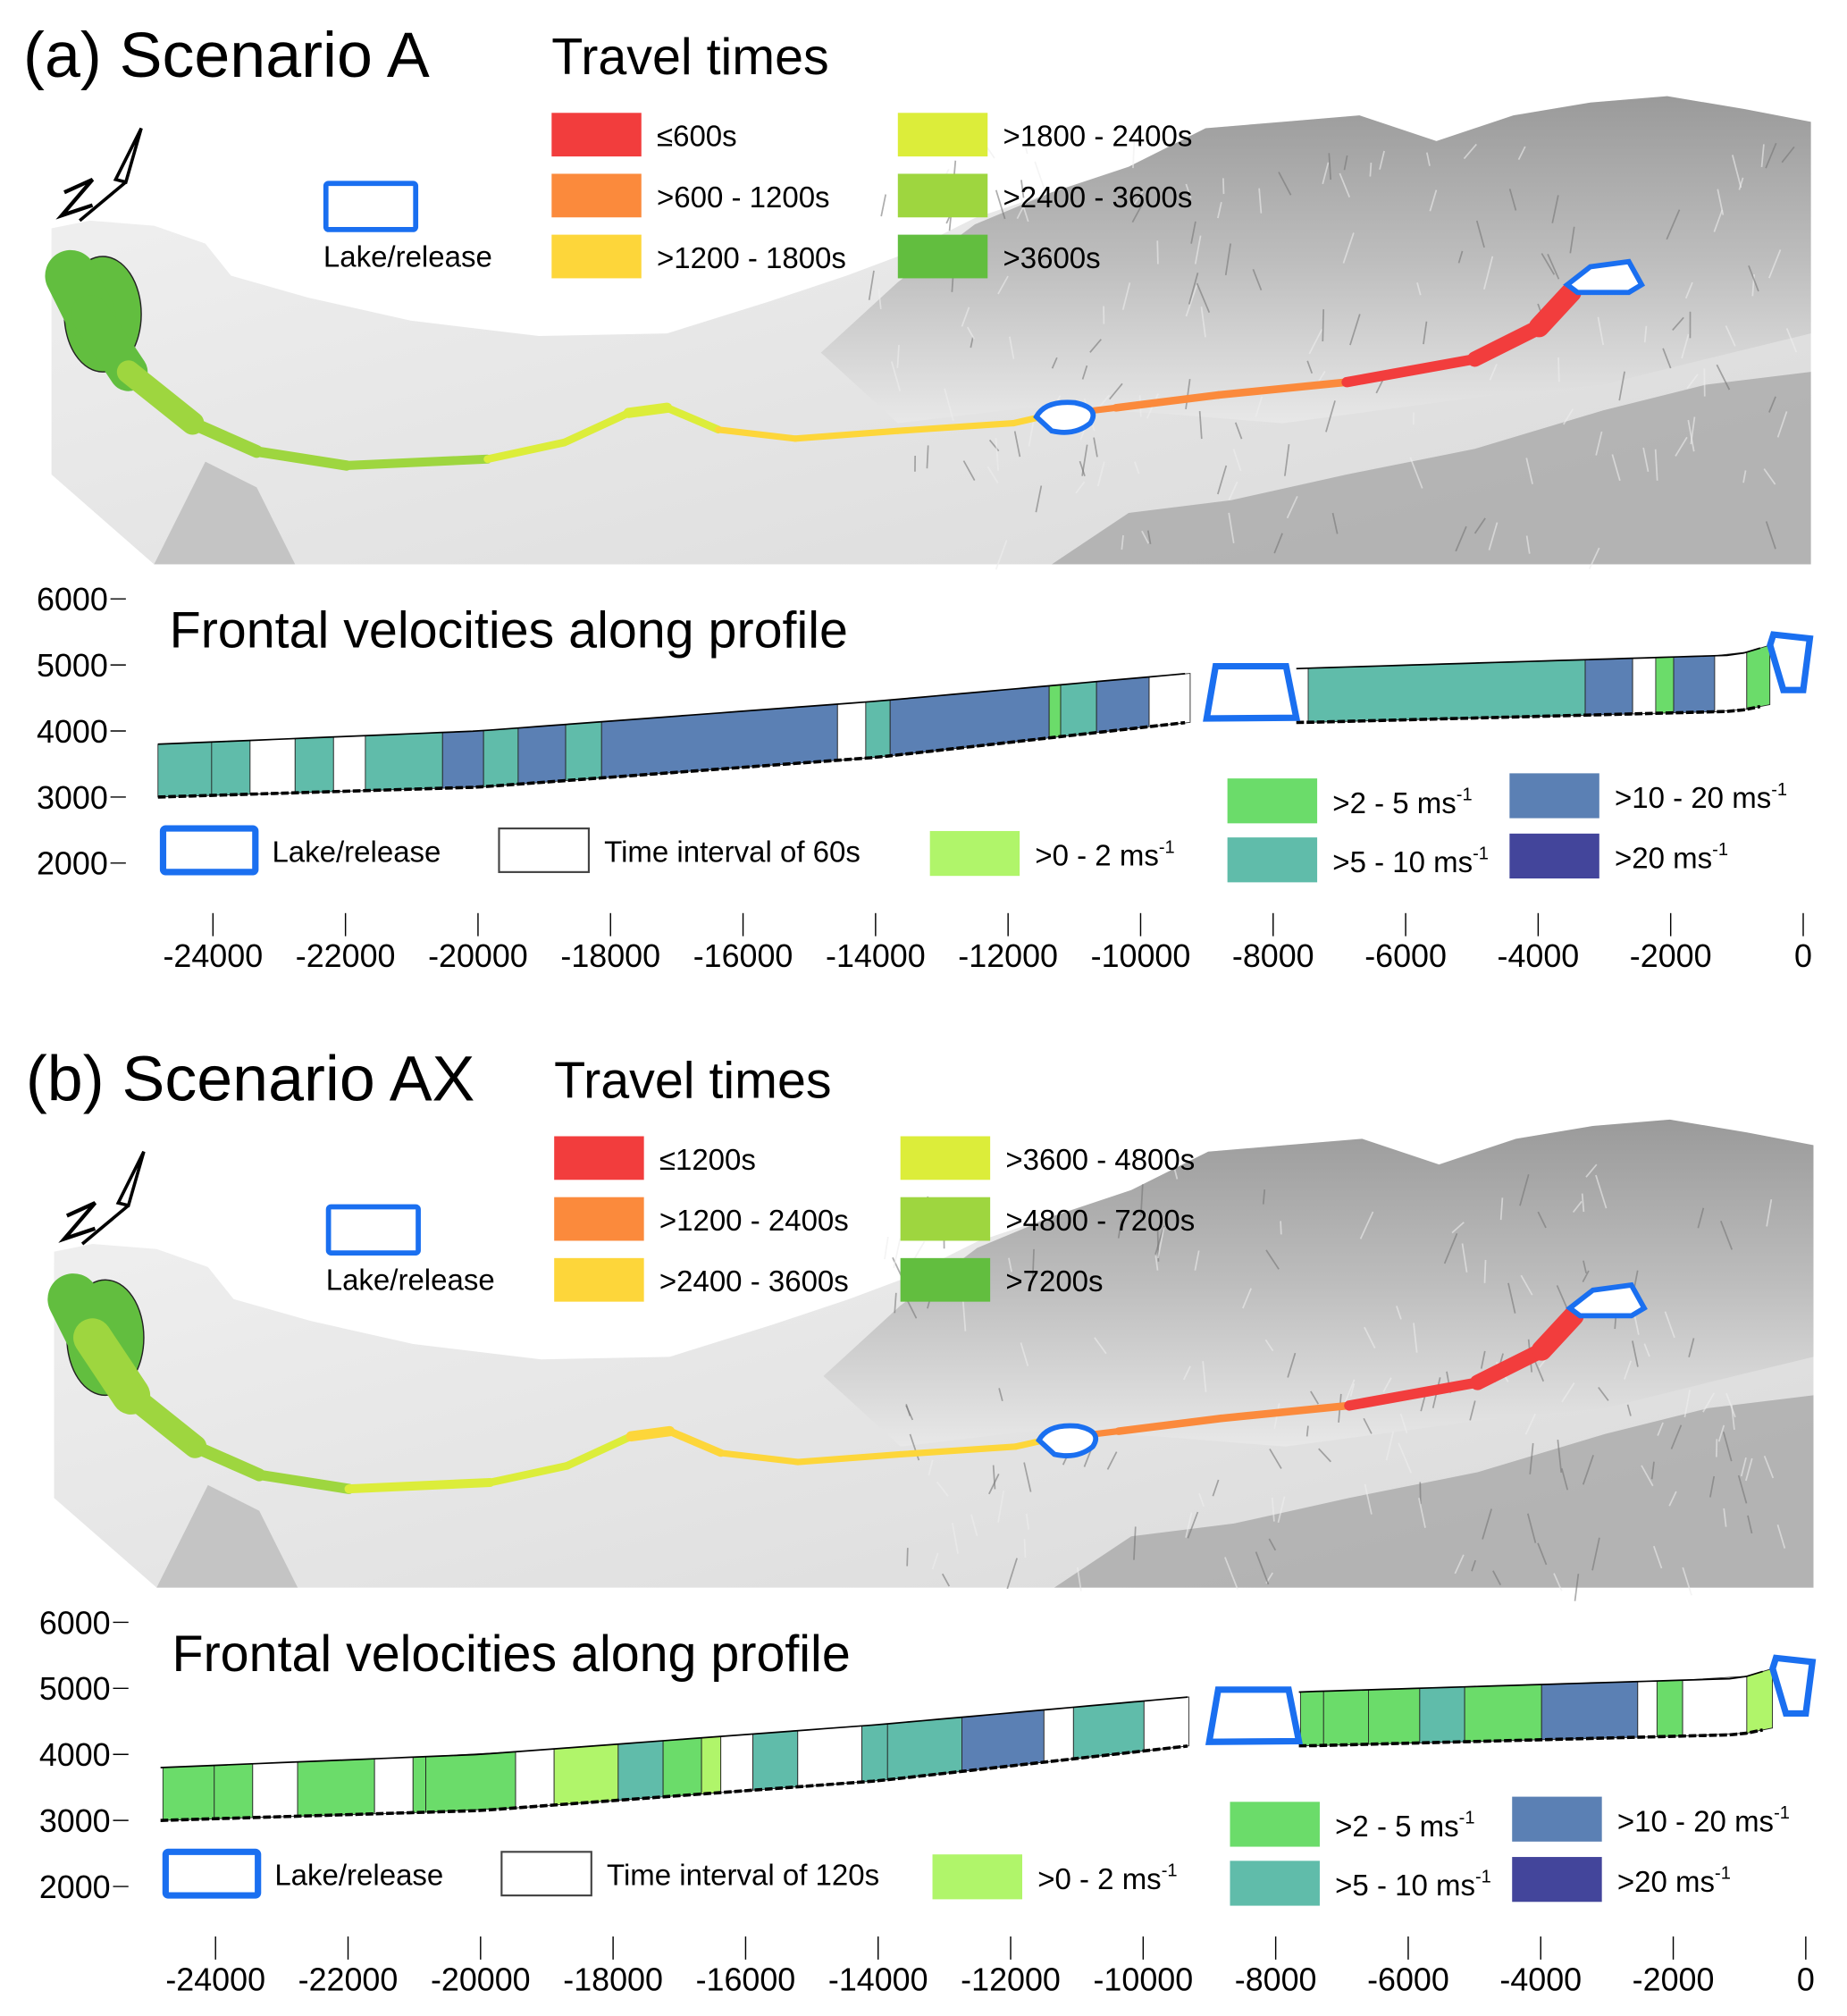 The image size is (1847, 2016). Describe the element at coordinates (1432, 468) in the screenshot. I see `terrain-ridge-south` at that location.